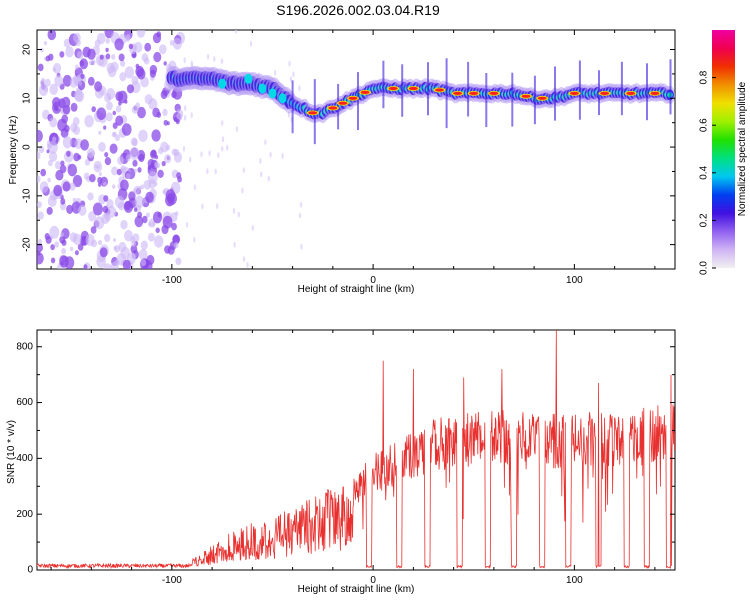  Describe the element at coordinates (723, 149) in the screenshot. I see `colorbar-gradient` at that location.